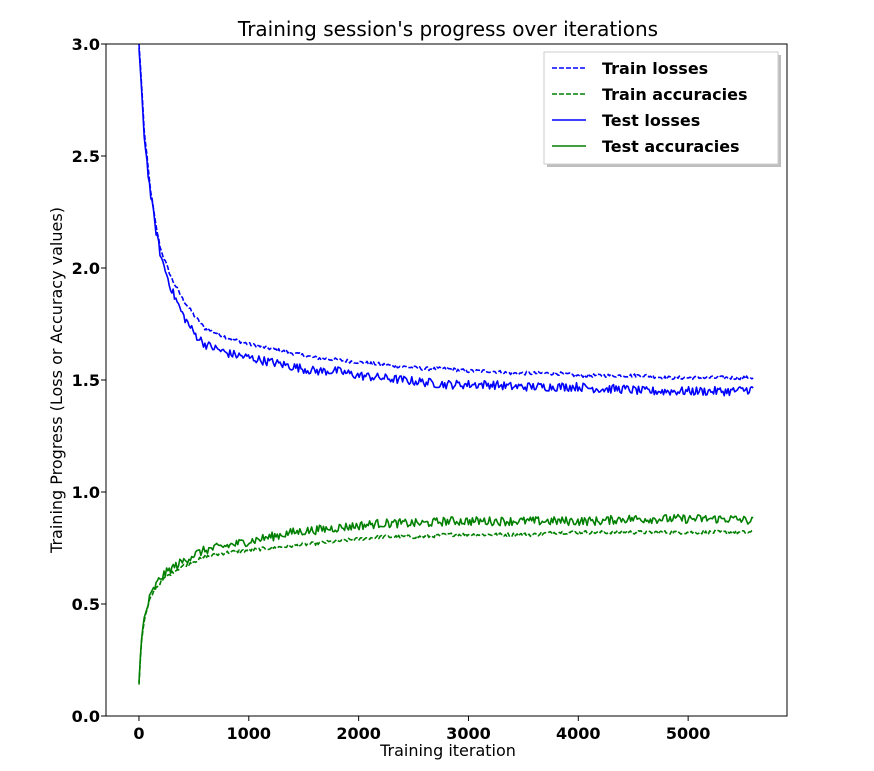  I want to click on x-axis-label: Training iteration, so click(447, 750).